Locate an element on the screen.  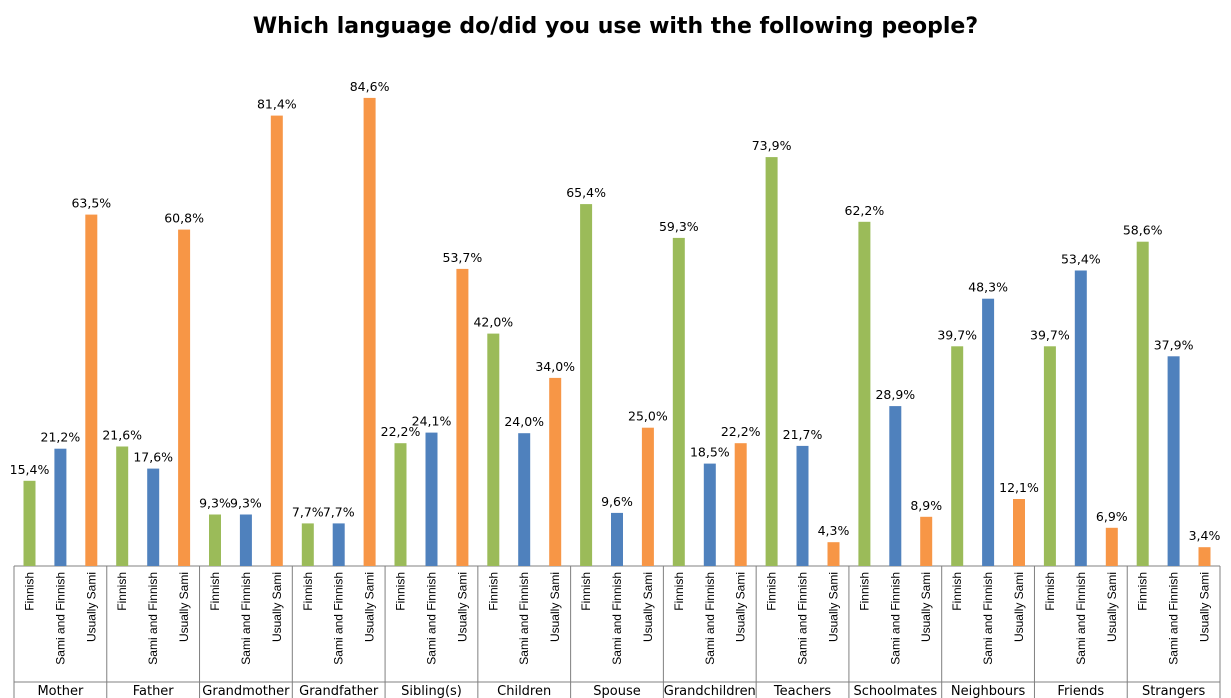
data-label: 24,0% is located at coordinates (524, 421).